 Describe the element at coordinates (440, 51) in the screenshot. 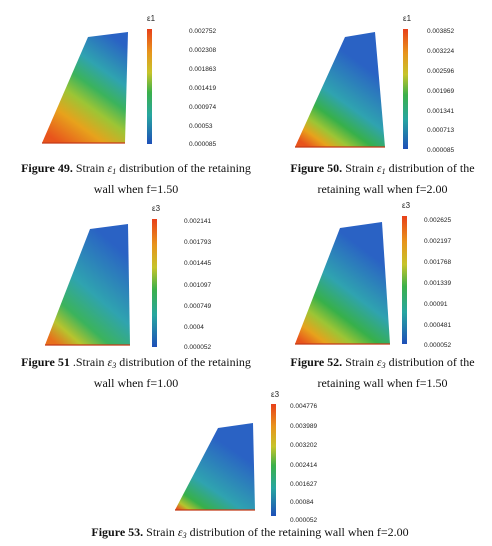

I see `tick-label: 0.003224` at that location.